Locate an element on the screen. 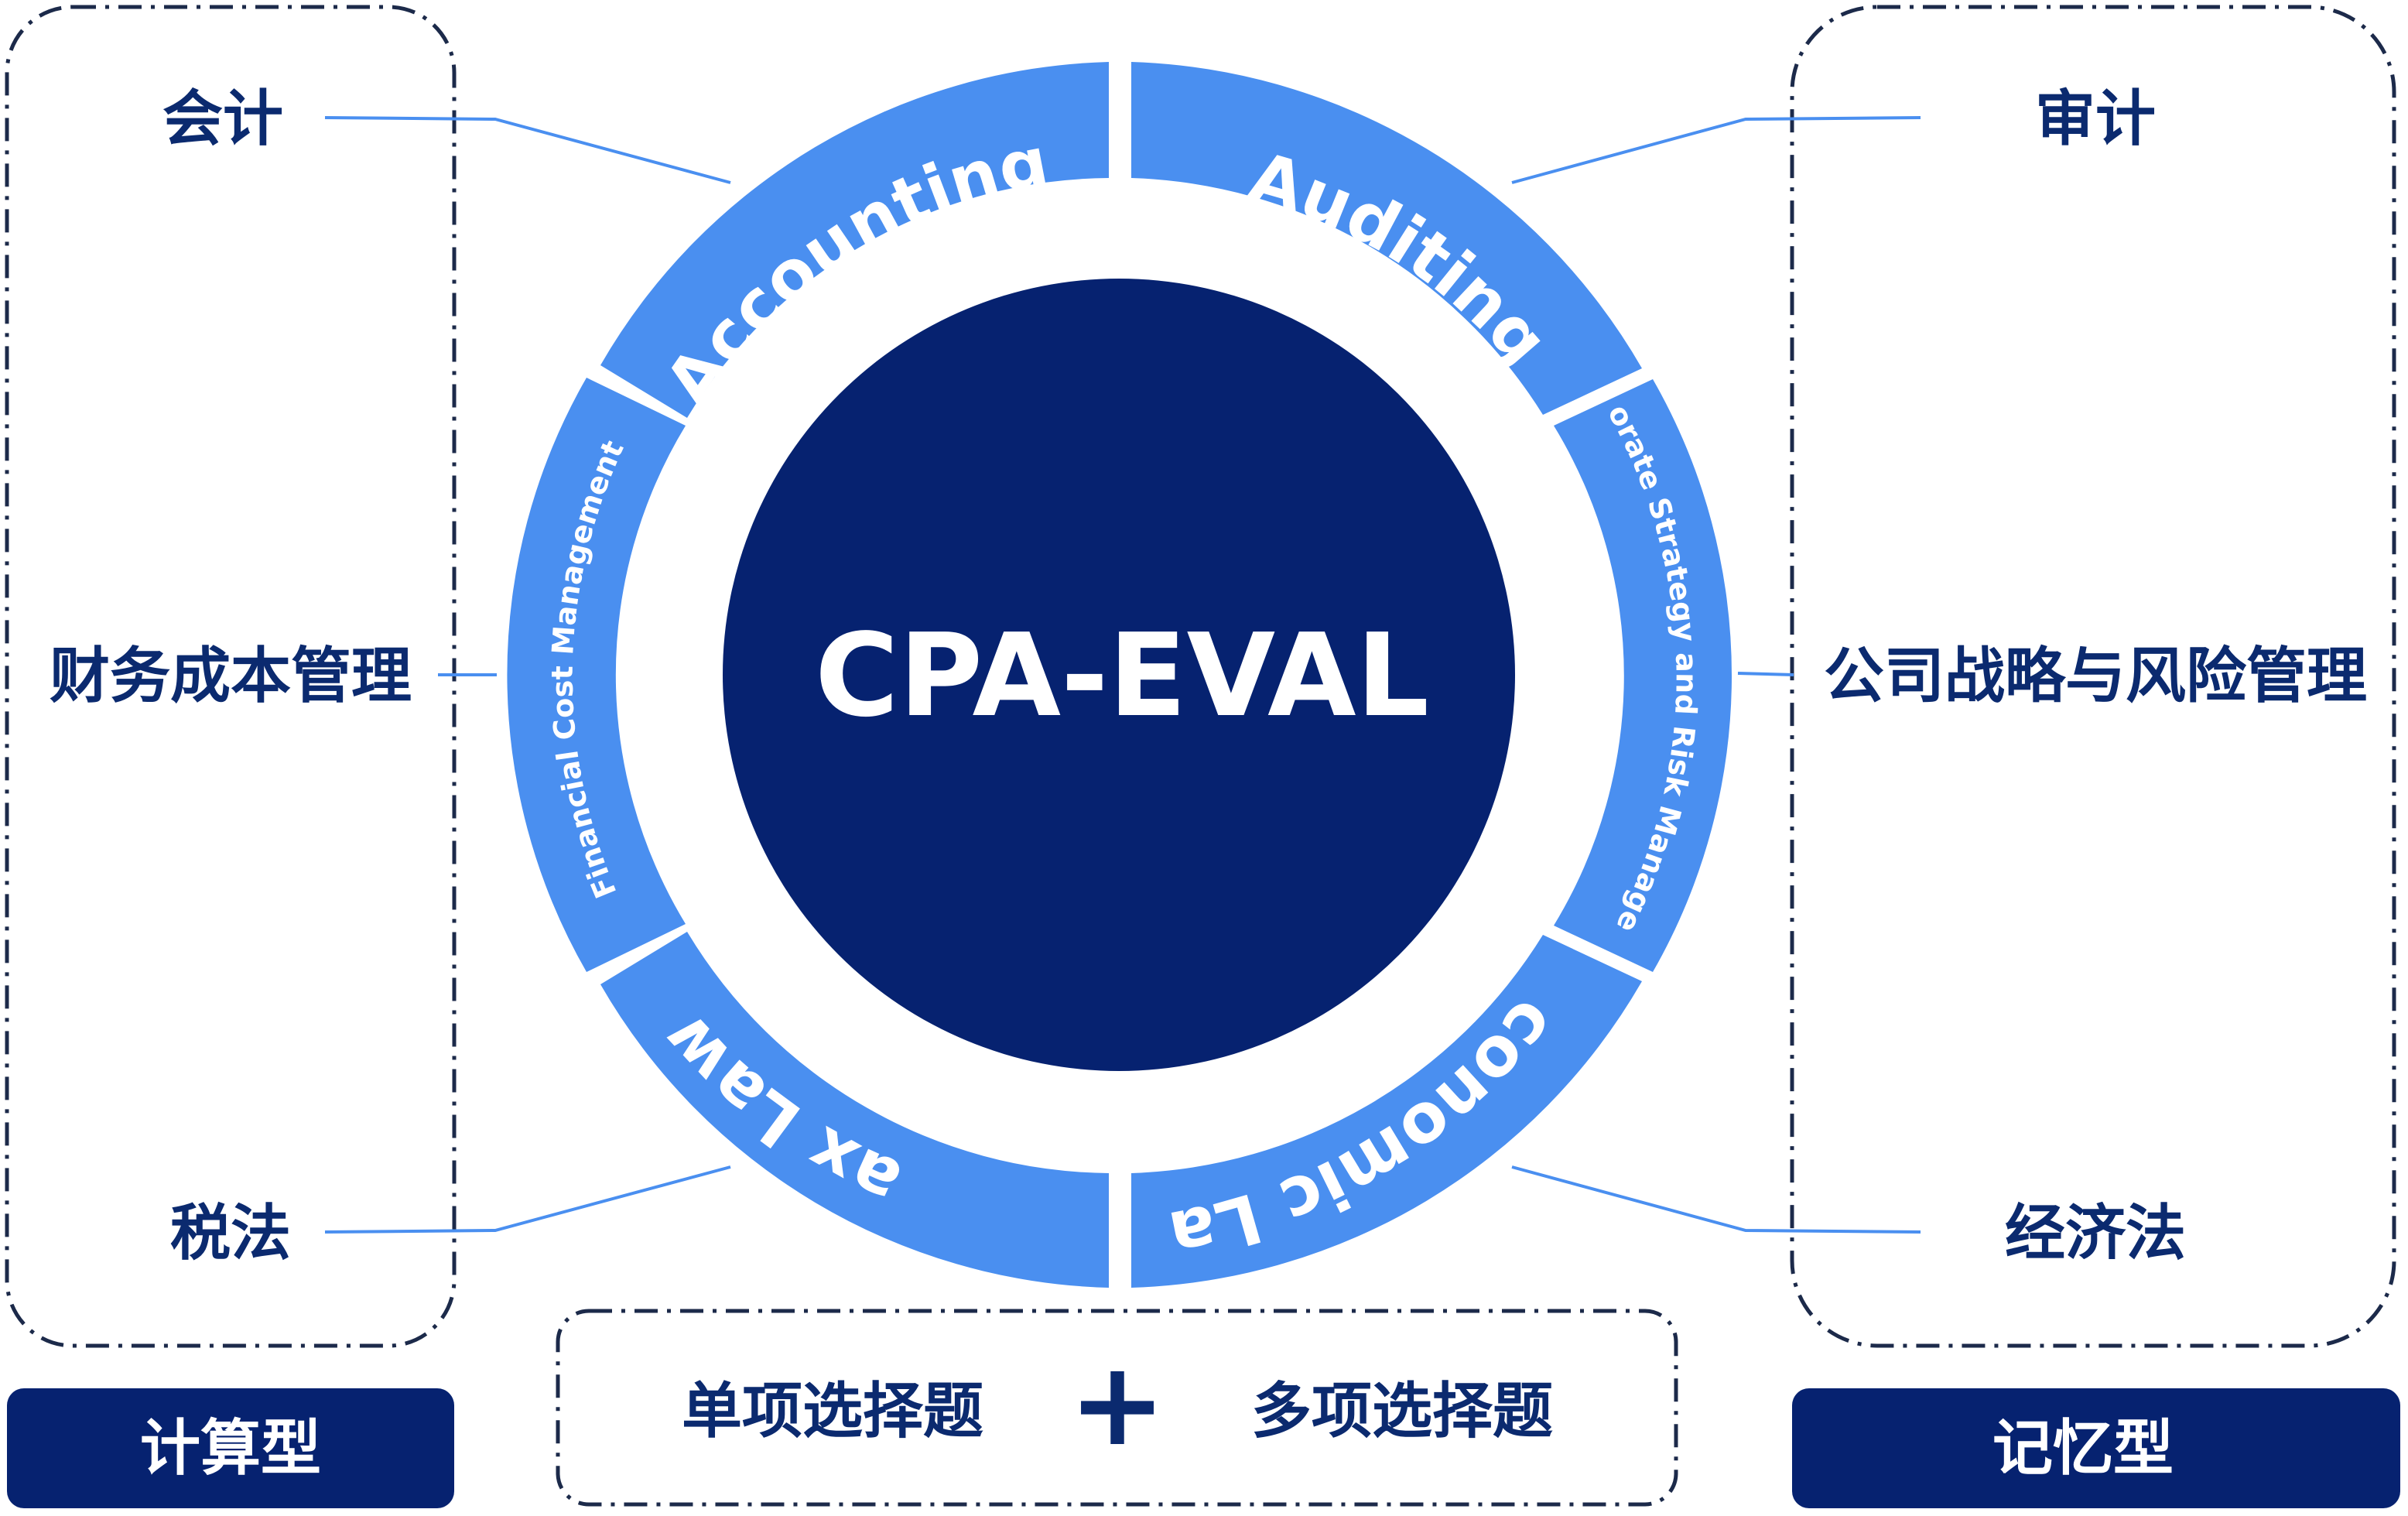  connector-accounting is located at coordinates (527, 150).